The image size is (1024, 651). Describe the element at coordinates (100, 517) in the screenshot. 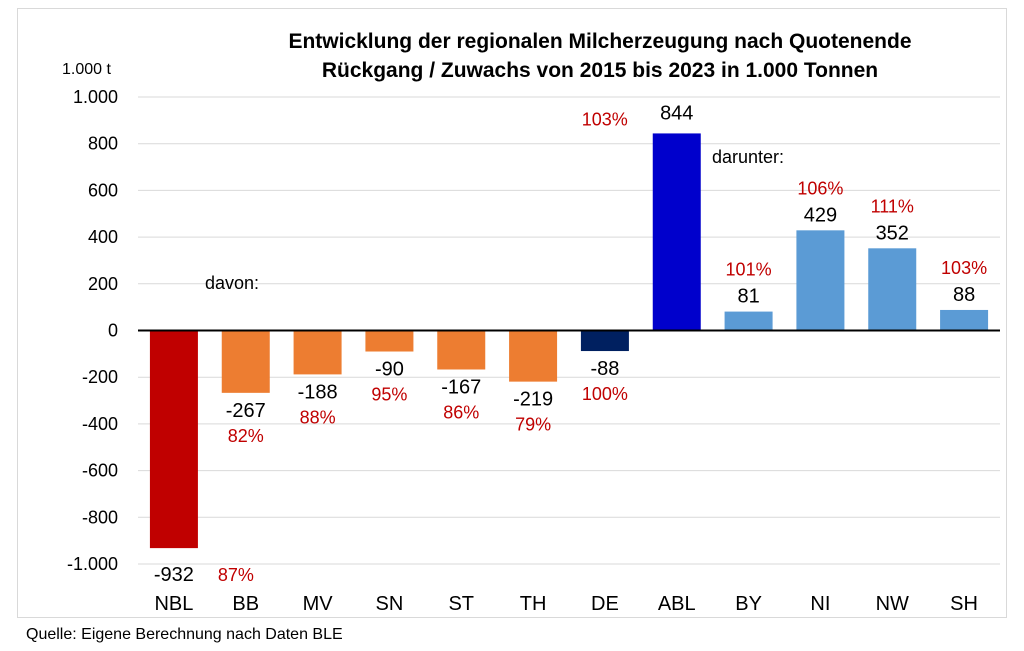

I see `y-tick-label: -800` at that location.